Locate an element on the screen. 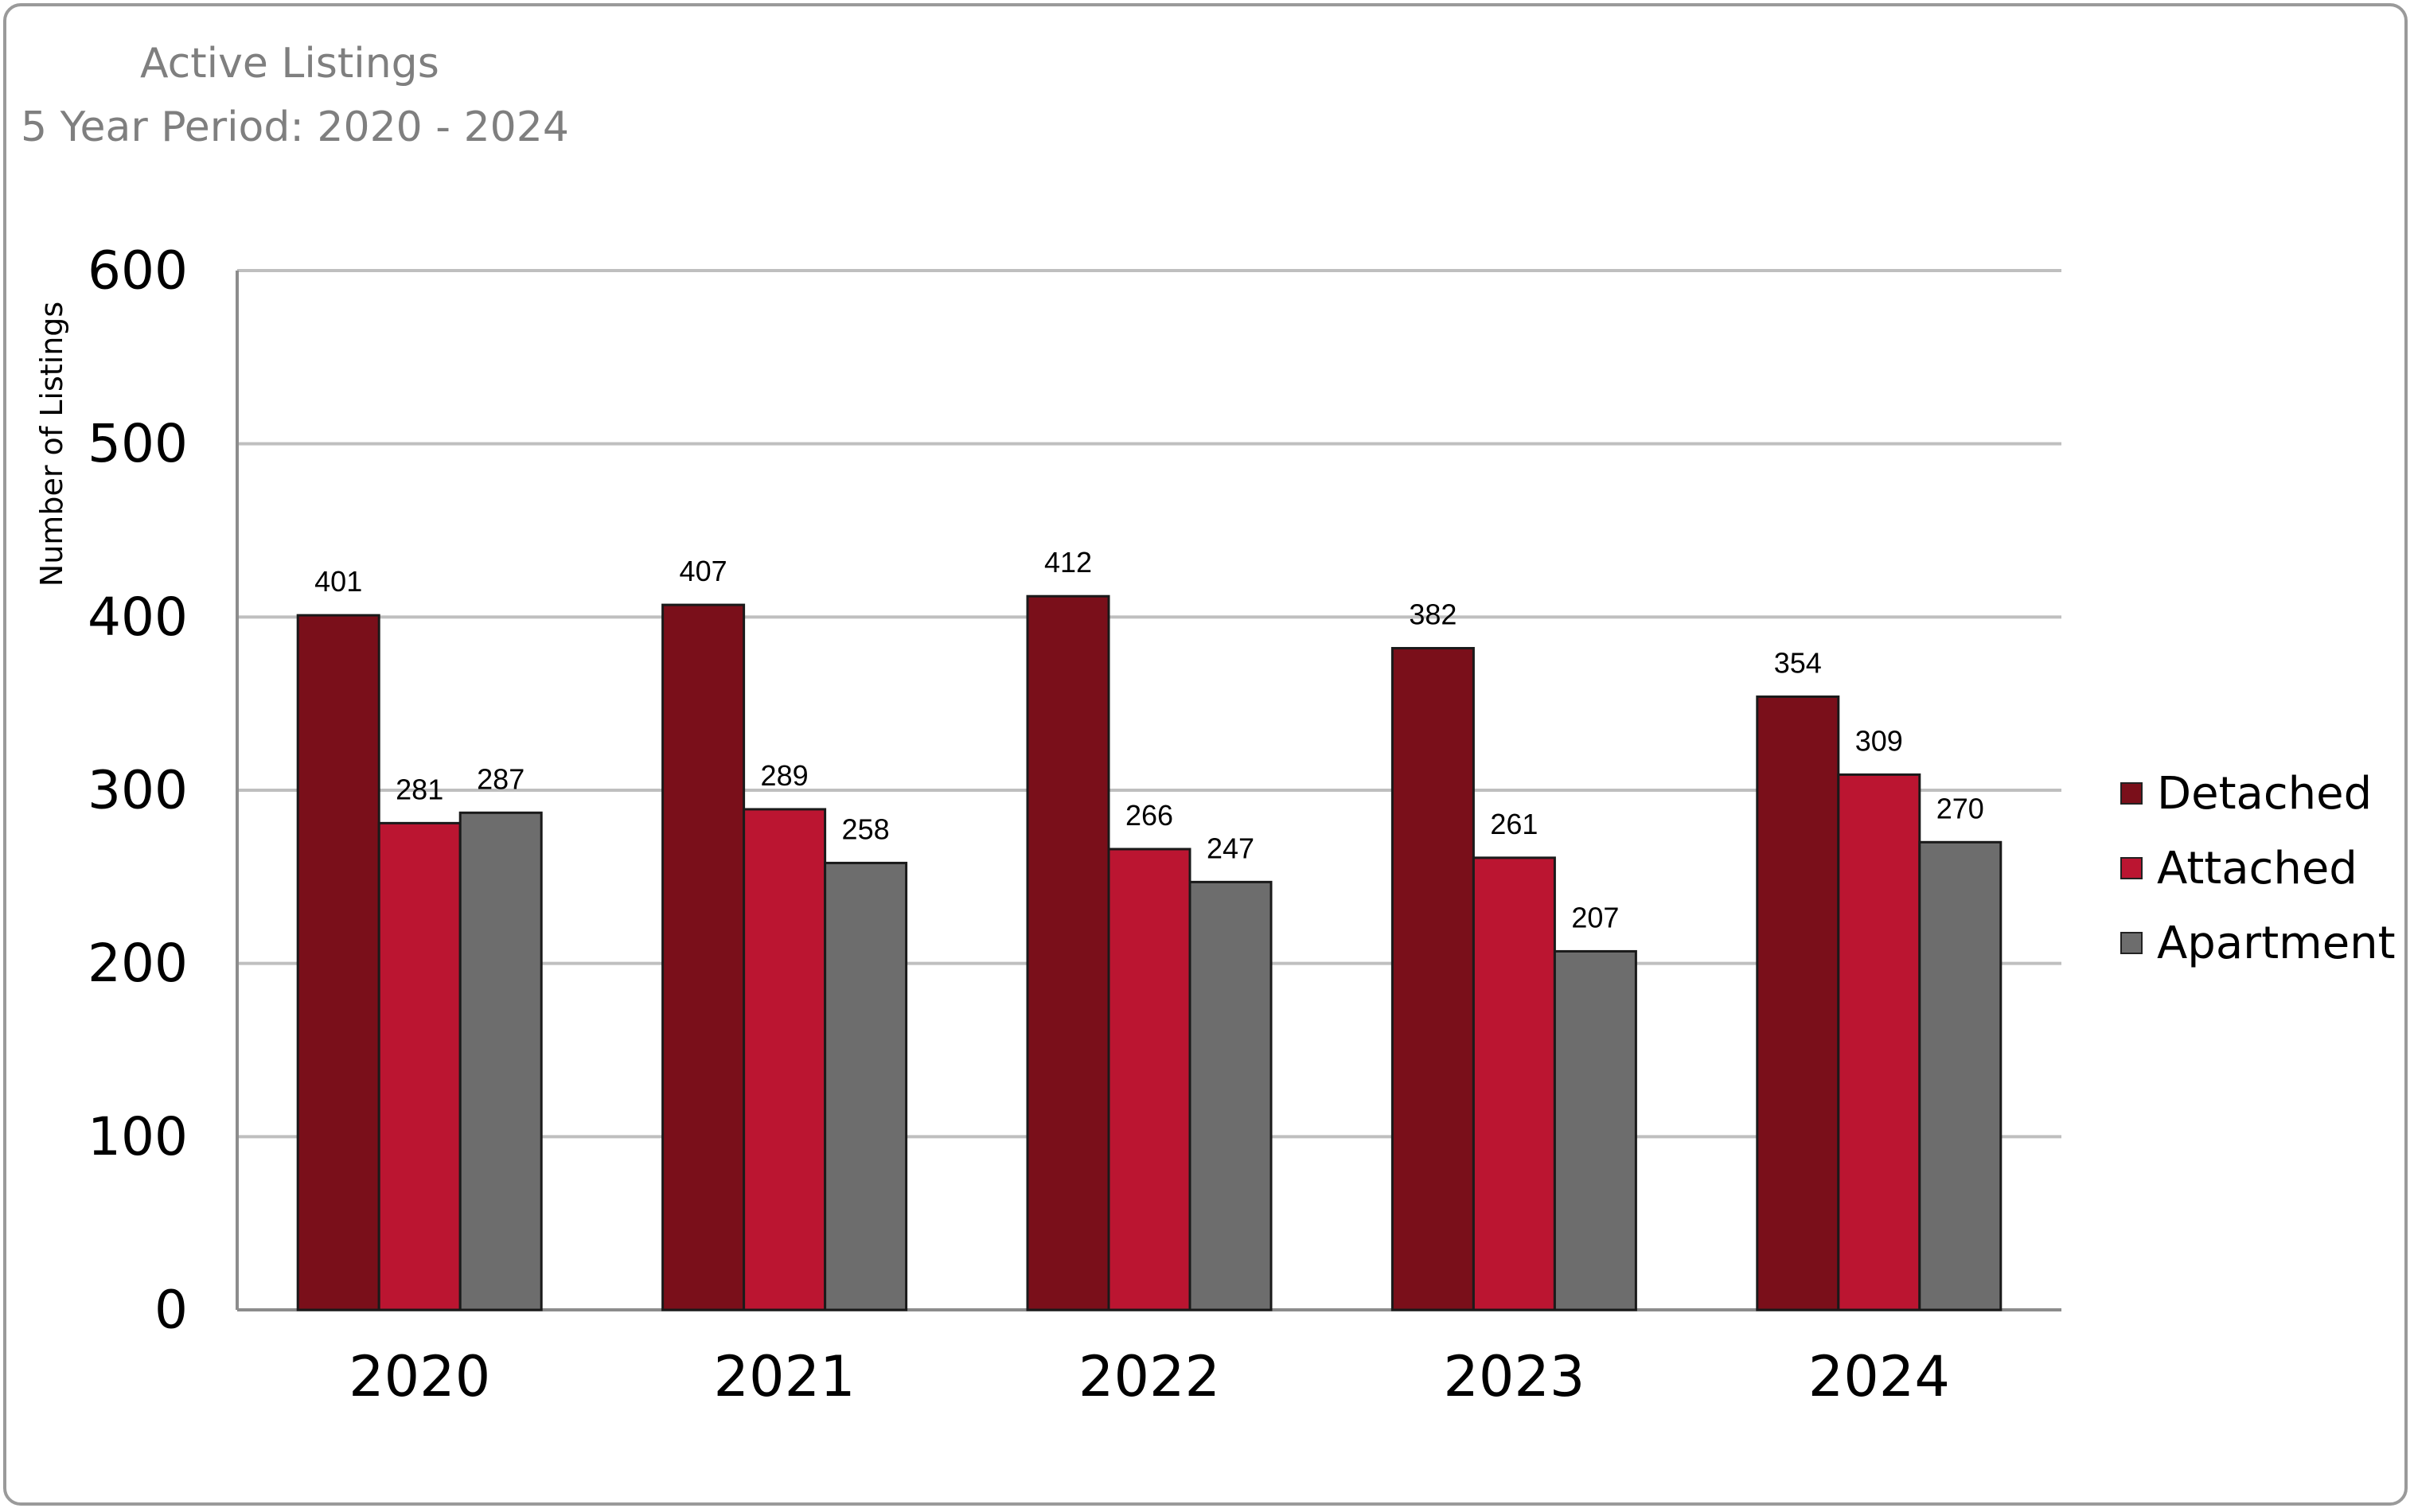 The width and height of the screenshot is (2414, 1512). y-tick-label: 600 is located at coordinates (138, 271).